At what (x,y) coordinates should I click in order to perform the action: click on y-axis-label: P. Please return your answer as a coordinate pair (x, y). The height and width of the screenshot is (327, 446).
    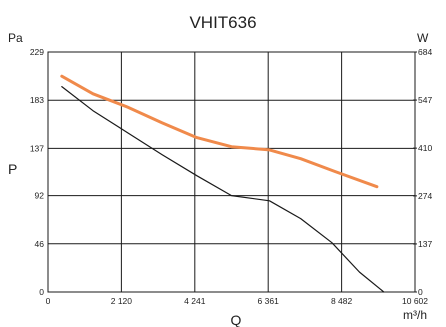
    Looking at the image, I should click on (12, 169).